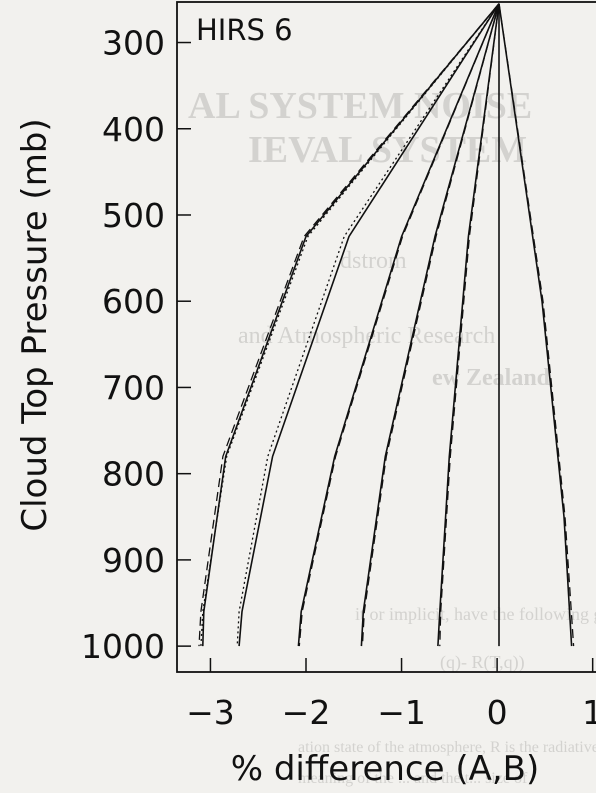  I want to click on x-tick-label: −1, so click(401, 712).